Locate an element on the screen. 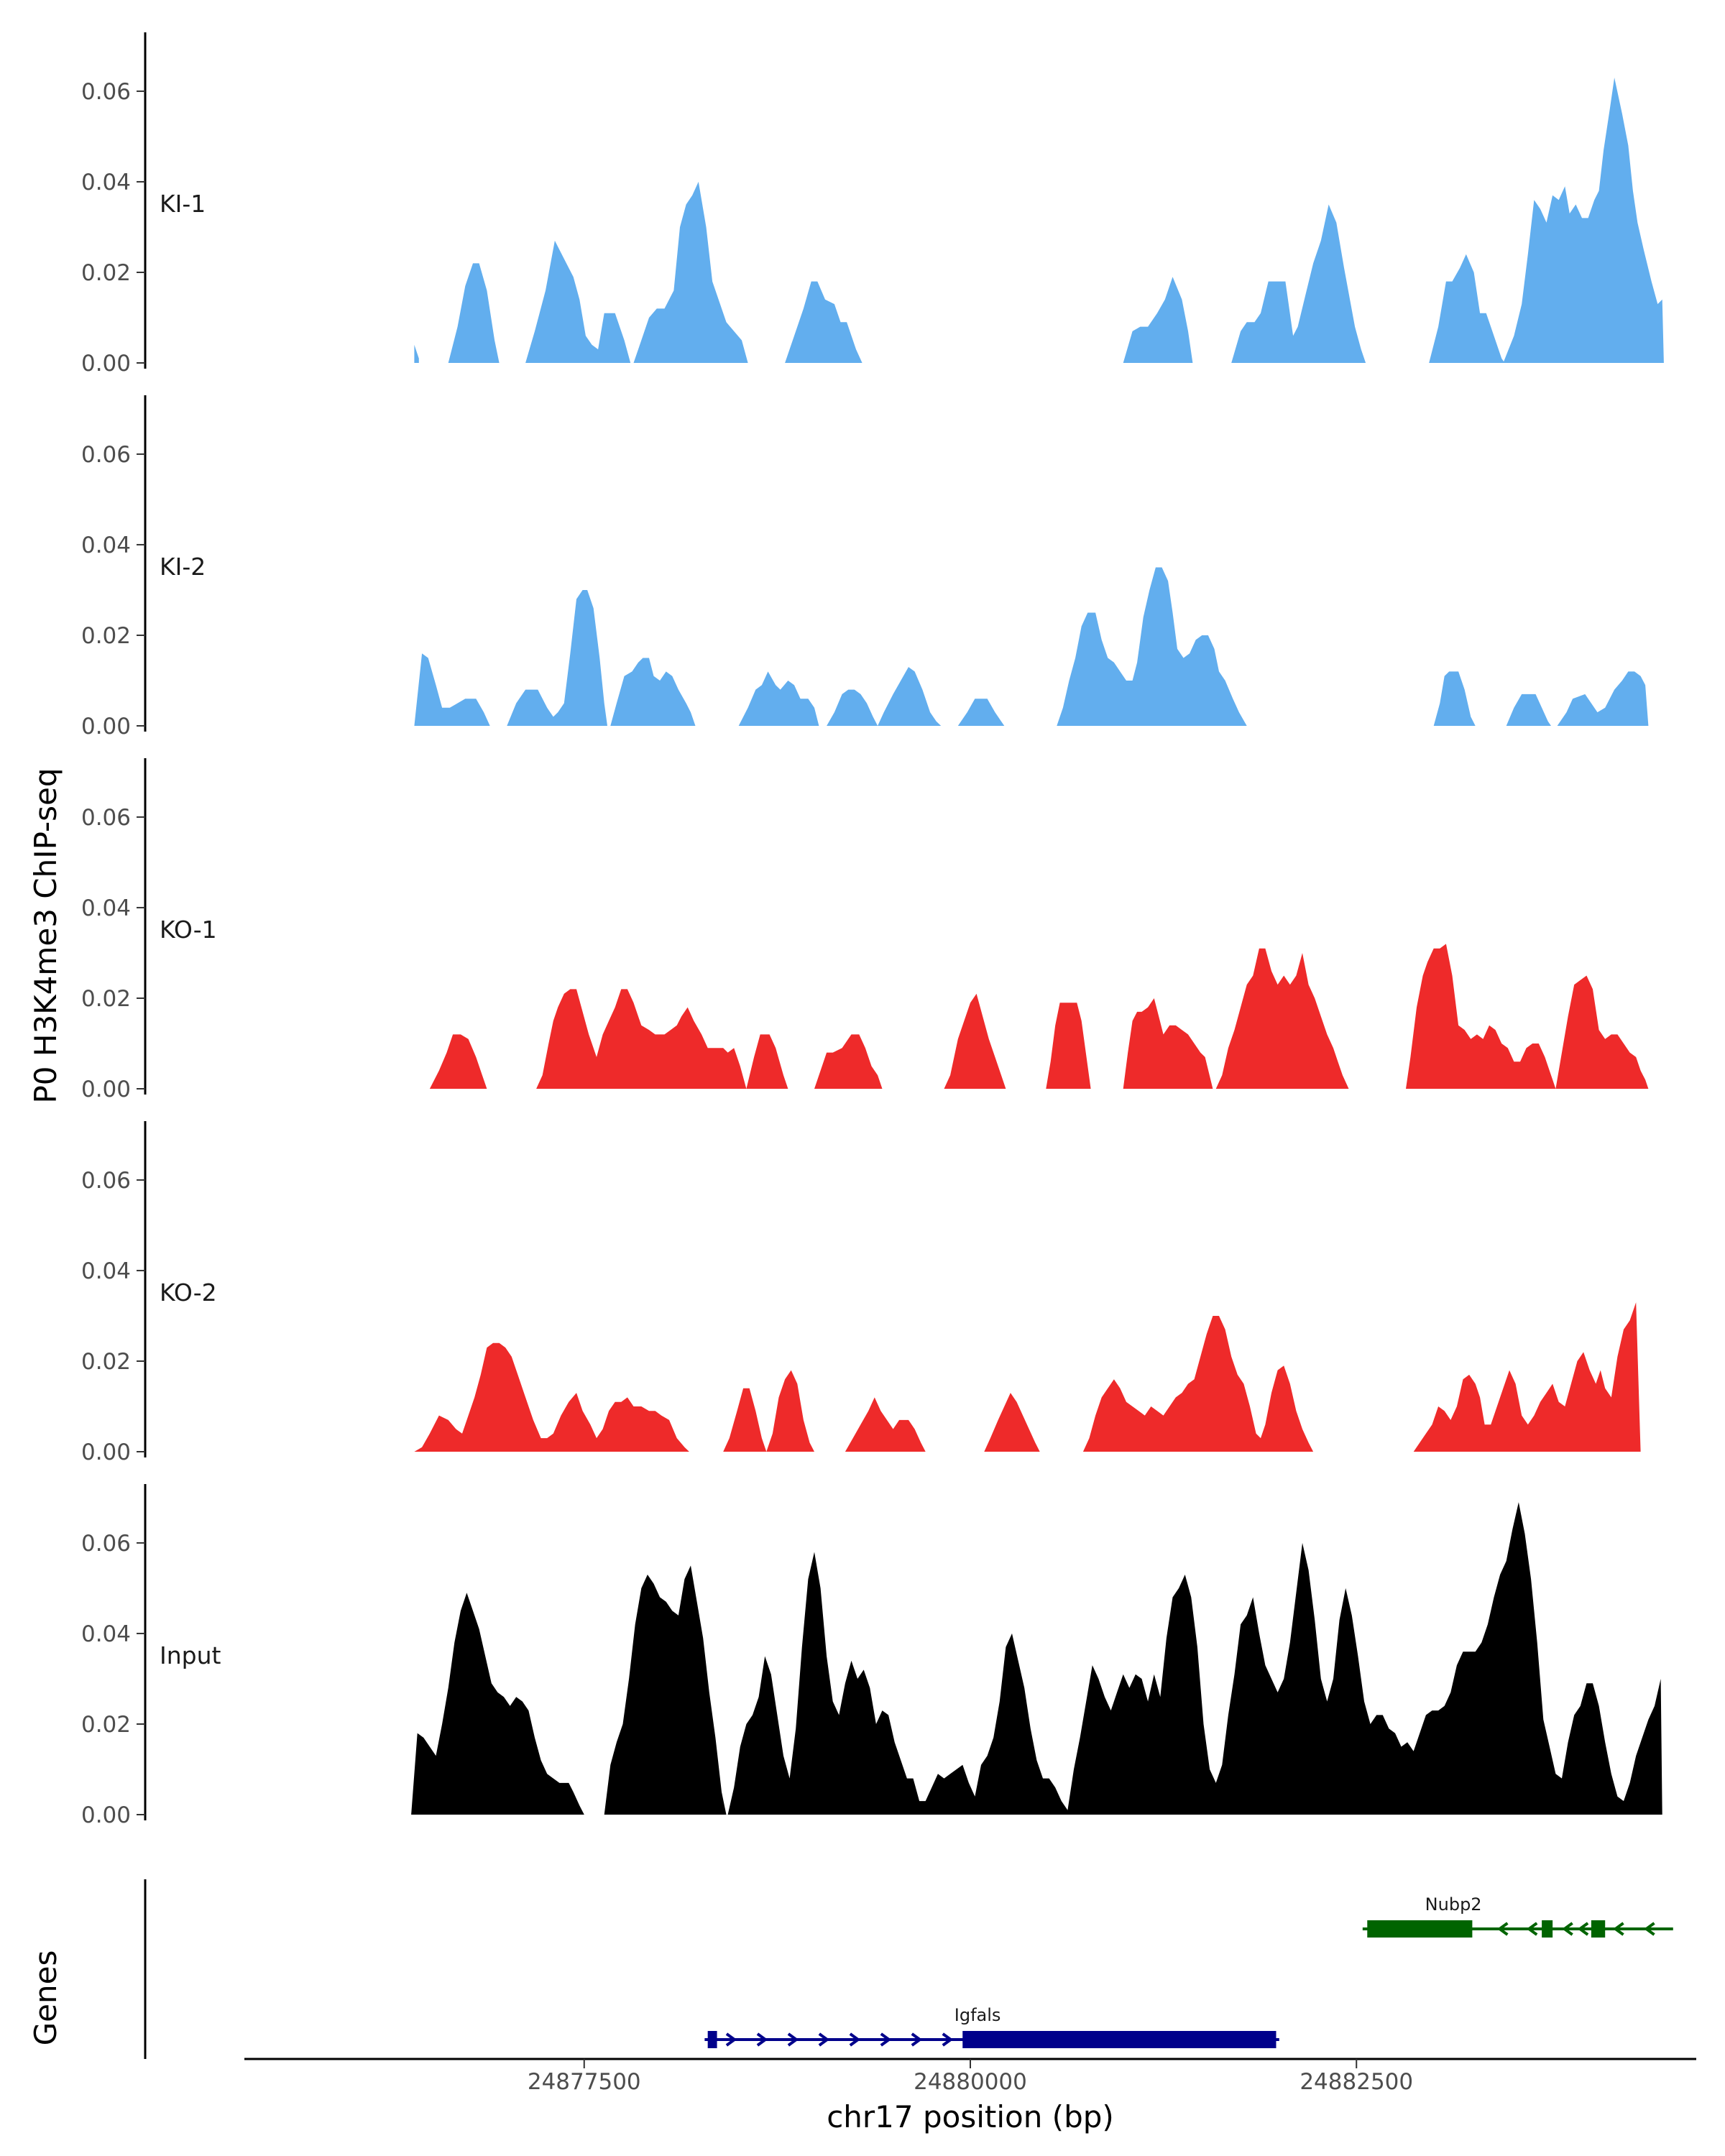  x-tick-label: 24877500 is located at coordinates (584, 2082).